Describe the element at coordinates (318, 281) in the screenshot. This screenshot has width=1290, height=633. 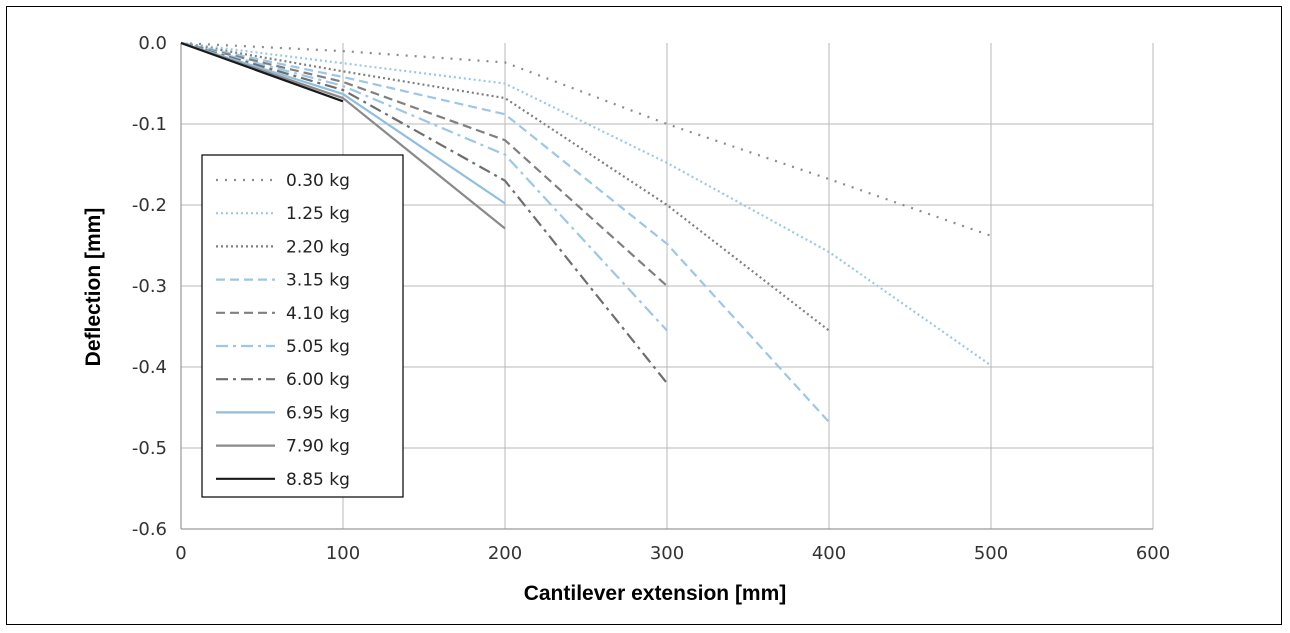
I see `legend-label: 3.15 kg` at that location.